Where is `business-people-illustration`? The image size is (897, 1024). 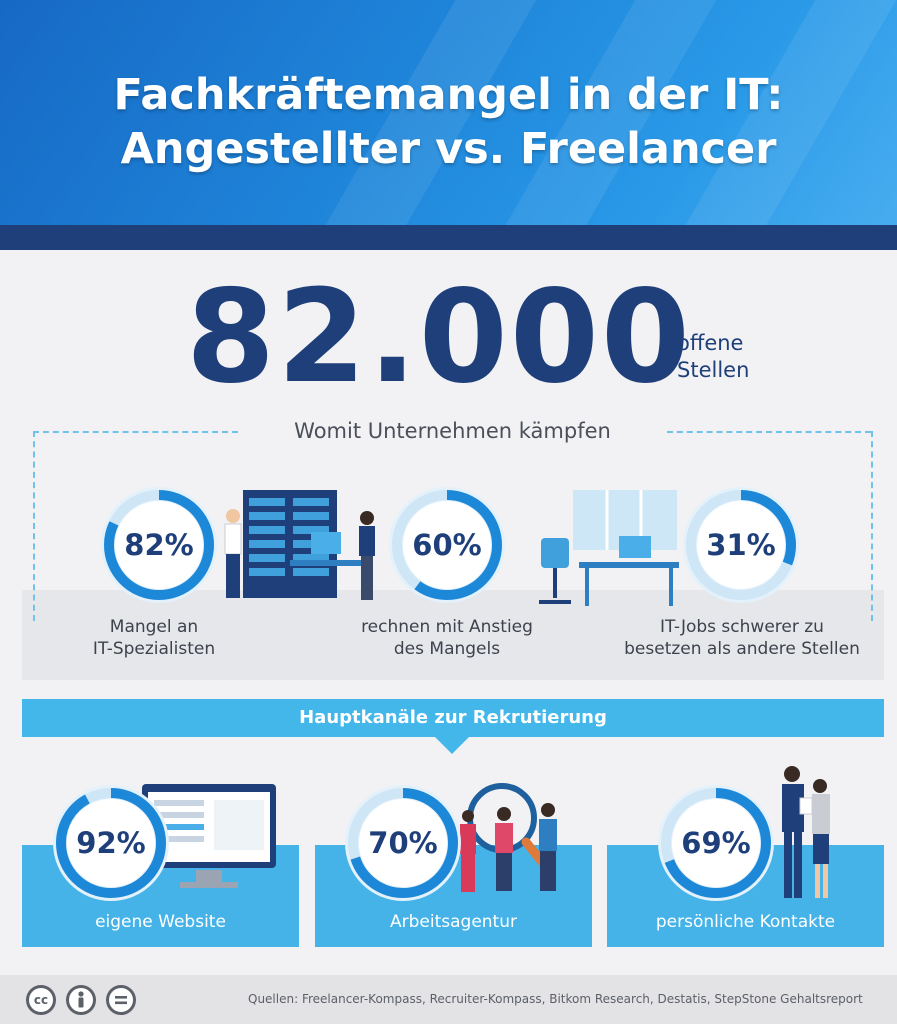
business-people-illustration is located at coordinates (806, 832).